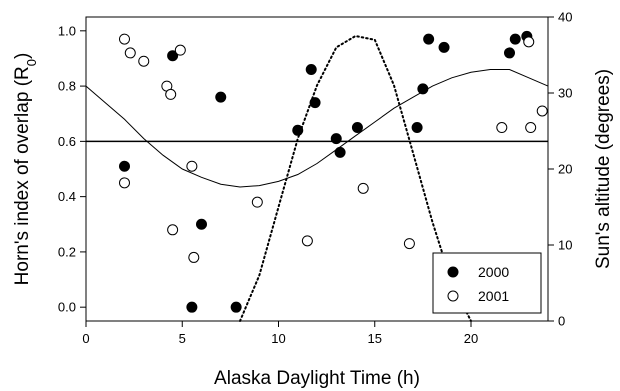 The height and width of the screenshot is (391, 620). Describe the element at coordinates (471, 338) in the screenshot. I see `x-tick-label-20: 20` at that location.